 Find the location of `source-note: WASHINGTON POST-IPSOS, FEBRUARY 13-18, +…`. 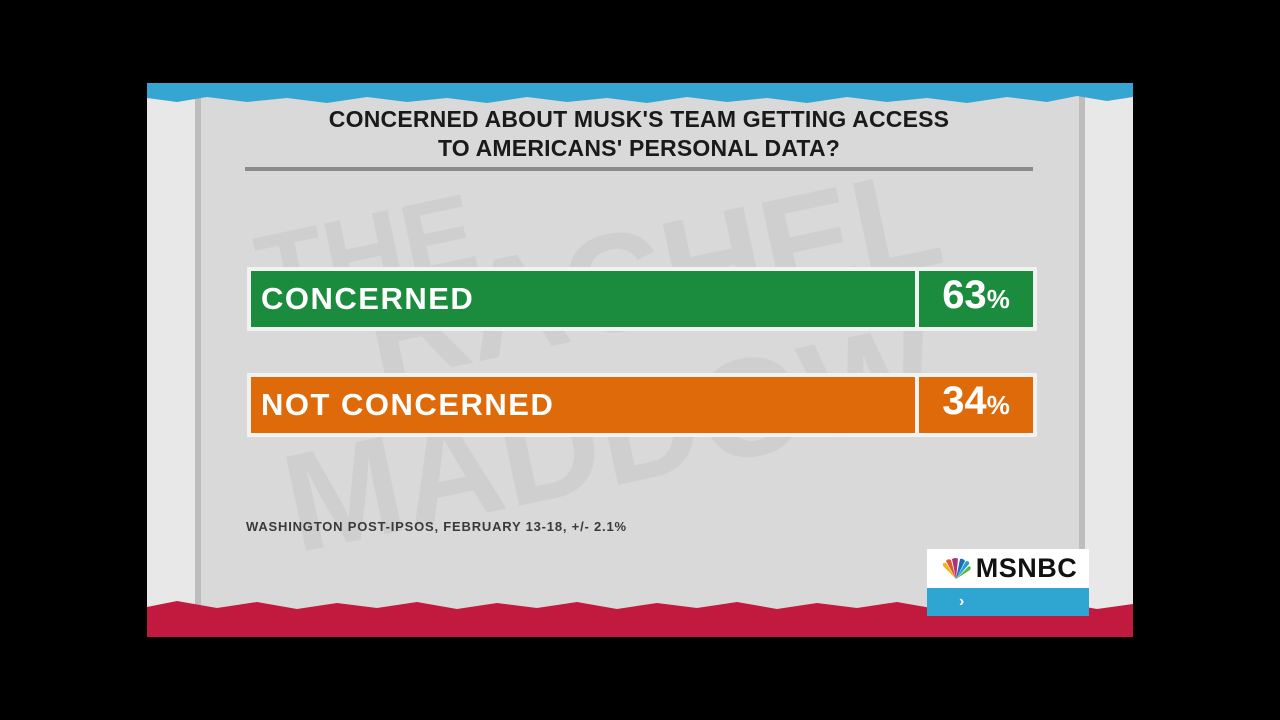

source-note: WASHINGTON POST-IPSOS, FEBRUARY 13-18, +… is located at coordinates (436, 526).